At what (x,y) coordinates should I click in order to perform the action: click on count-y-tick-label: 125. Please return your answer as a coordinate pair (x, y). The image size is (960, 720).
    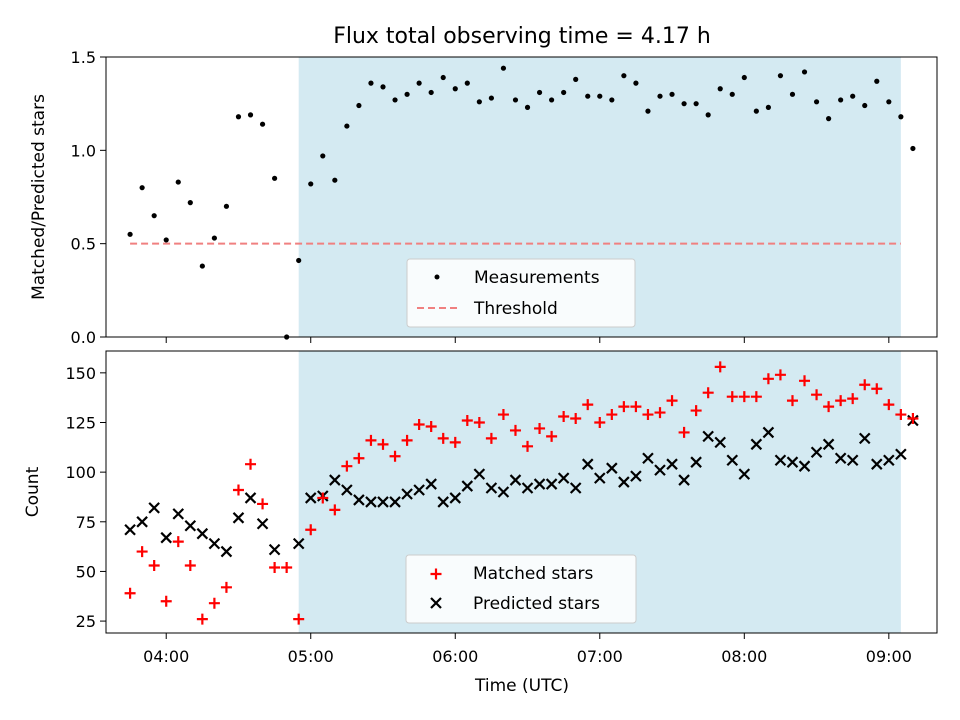
    Looking at the image, I should click on (80, 422).